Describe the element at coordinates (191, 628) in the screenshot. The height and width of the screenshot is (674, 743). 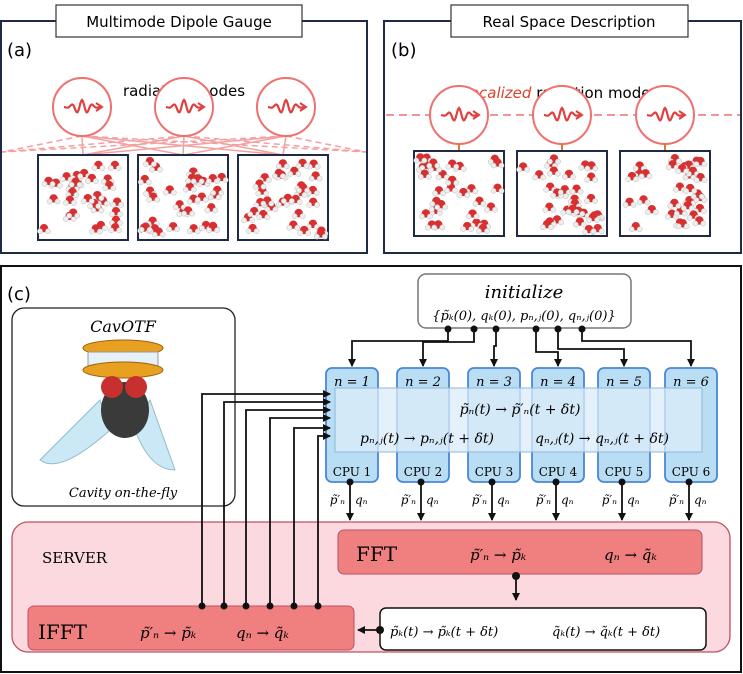
I see `ifft-box` at that location.